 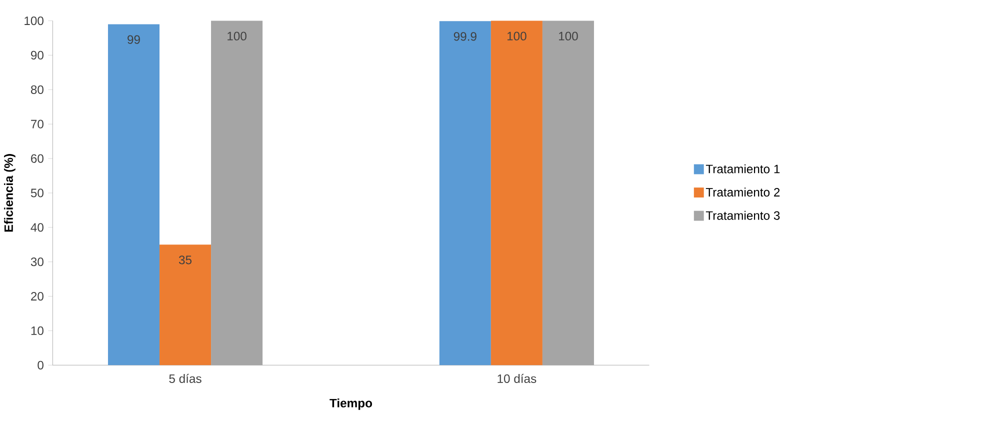 What do you see at coordinates (185, 379) in the screenshot?
I see `x-tick-label: 5 días` at bounding box center [185, 379].